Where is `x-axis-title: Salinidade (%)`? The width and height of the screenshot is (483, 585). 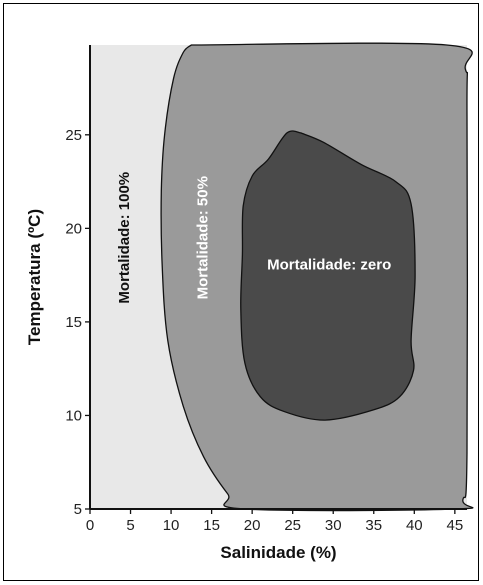
x-axis-title: Salinidade (%) is located at coordinates (278, 552).